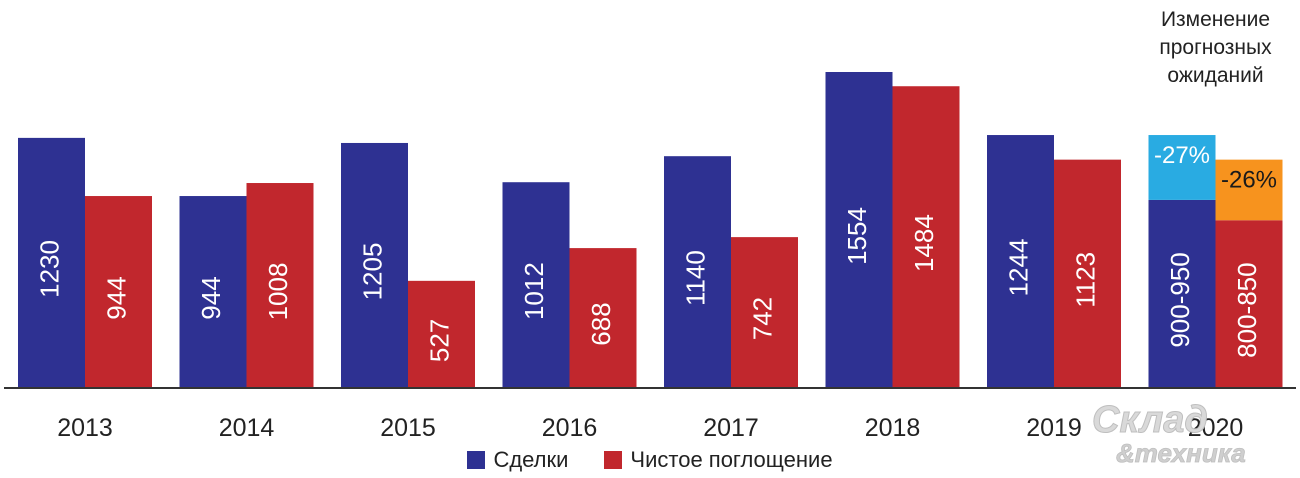 The height and width of the screenshot is (478, 1300). I want to click on bar-deals-2014, so click(213, 292).